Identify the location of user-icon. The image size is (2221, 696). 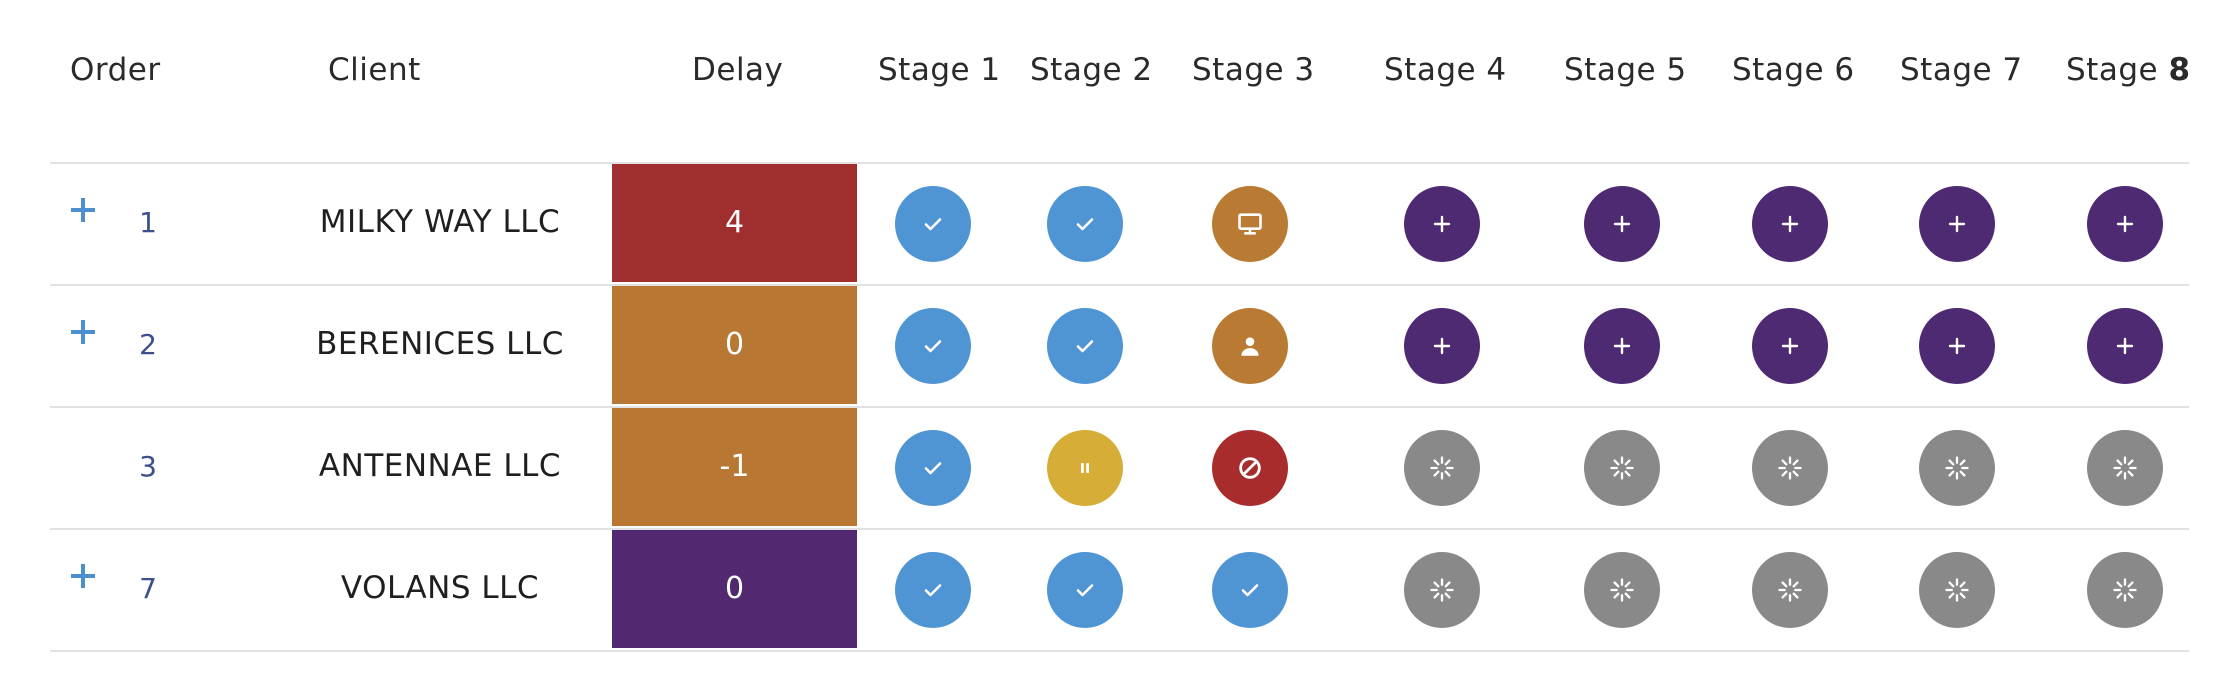
(1250, 346).